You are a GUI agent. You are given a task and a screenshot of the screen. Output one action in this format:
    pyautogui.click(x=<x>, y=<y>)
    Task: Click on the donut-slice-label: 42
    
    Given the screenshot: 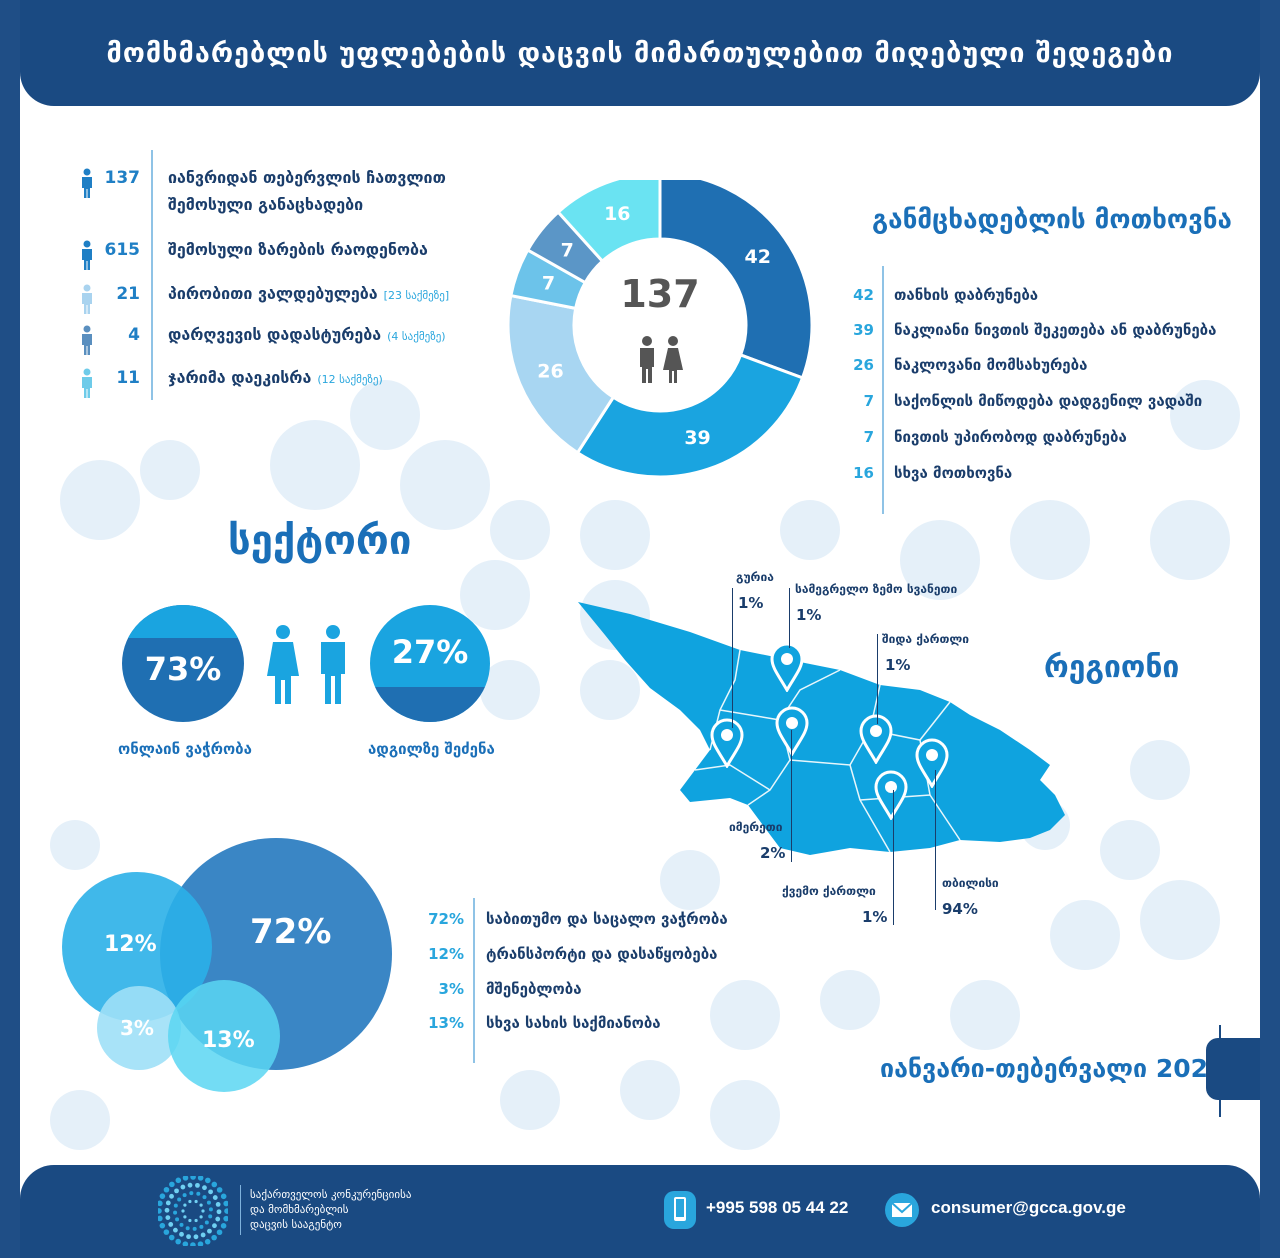 What is the action you would take?
    pyautogui.click(x=757, y=257)
    